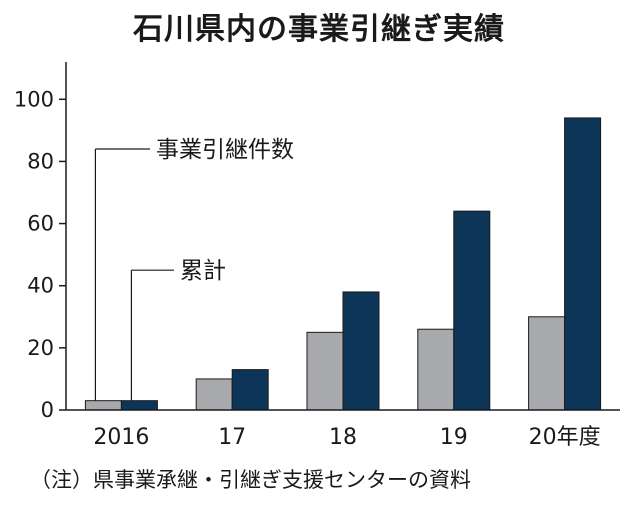  What do you see at coordinates (225, 150) in the screenshot?
I see `series-label: 事業引継件数` at bounding box center [225, 150].